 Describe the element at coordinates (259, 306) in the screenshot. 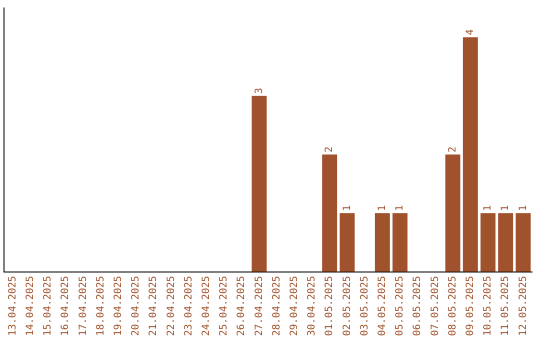

I see `x-tick-label: 27.04.2025` at that location.